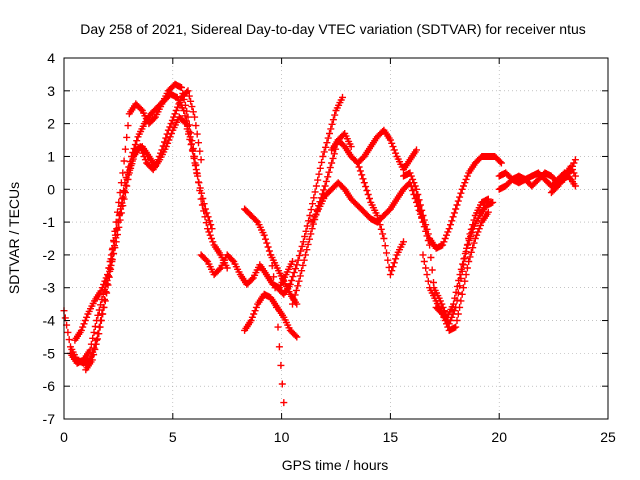 The height and width of the screenshot is (480, 640). What do you see at coordinates (49, 419) in the screenshot?
I see `y-tick-label: -7` at bounding box center [49, 419].